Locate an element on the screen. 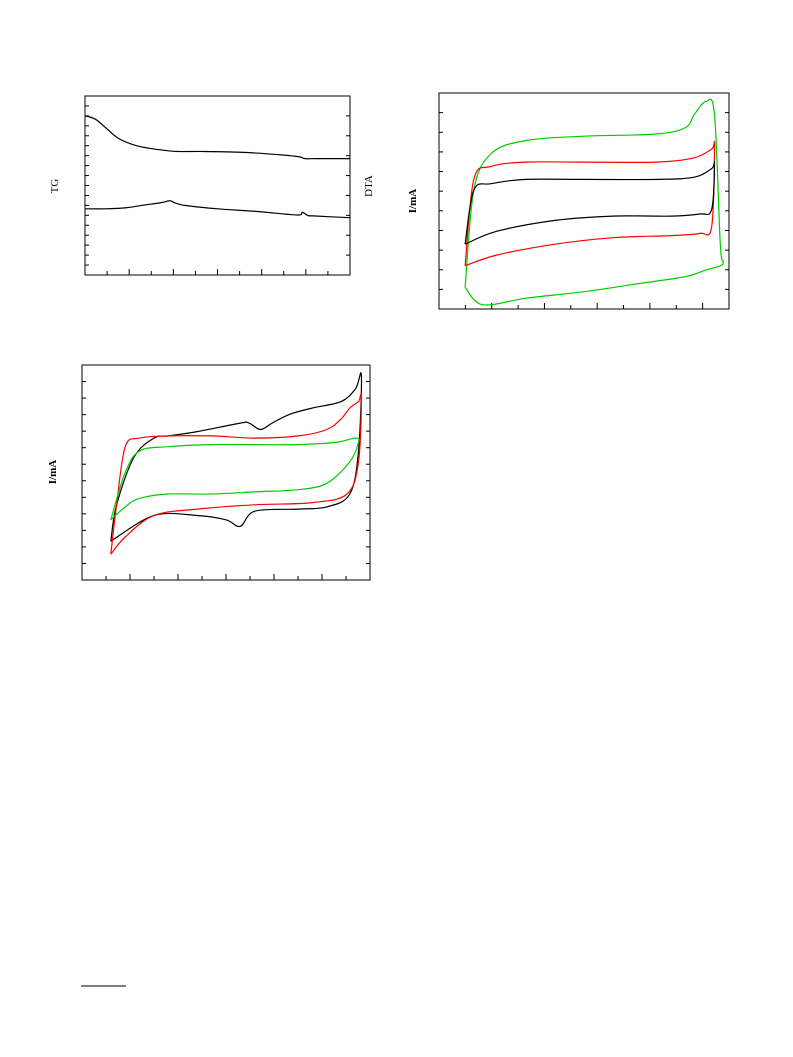 Image resolution: width=793 pixels, height=1057 pixels. cv-top-right-ylabel: I/mA is located at coordinates (413, 201).